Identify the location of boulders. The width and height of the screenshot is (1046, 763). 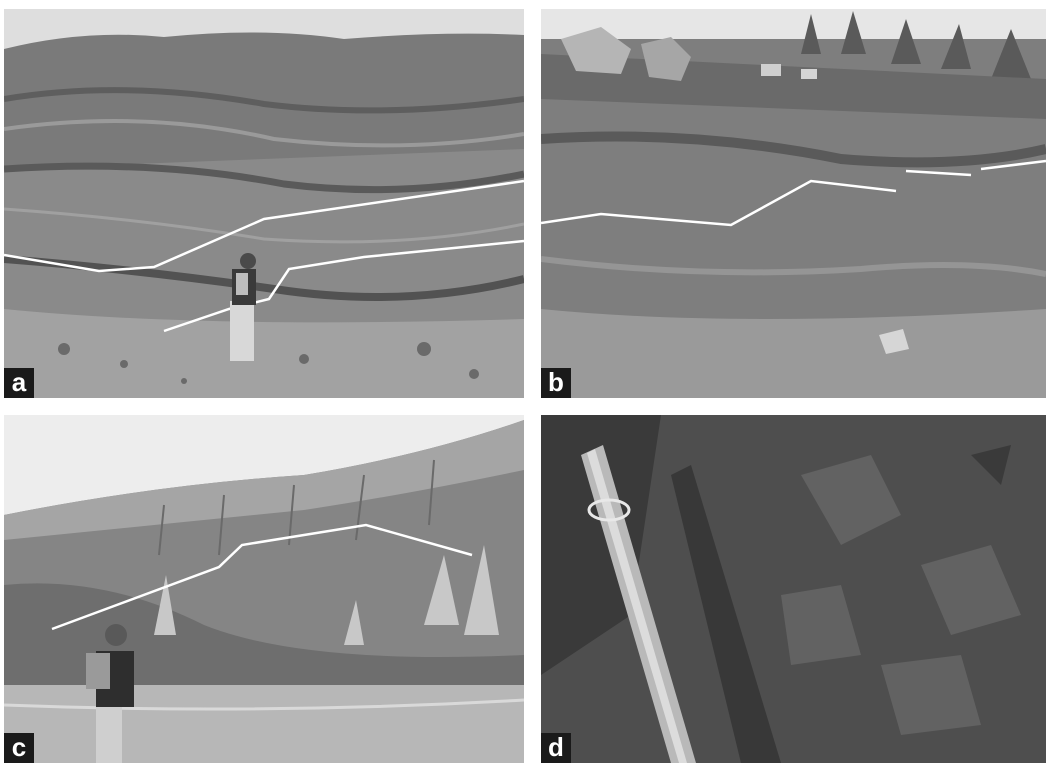
(689, 54).